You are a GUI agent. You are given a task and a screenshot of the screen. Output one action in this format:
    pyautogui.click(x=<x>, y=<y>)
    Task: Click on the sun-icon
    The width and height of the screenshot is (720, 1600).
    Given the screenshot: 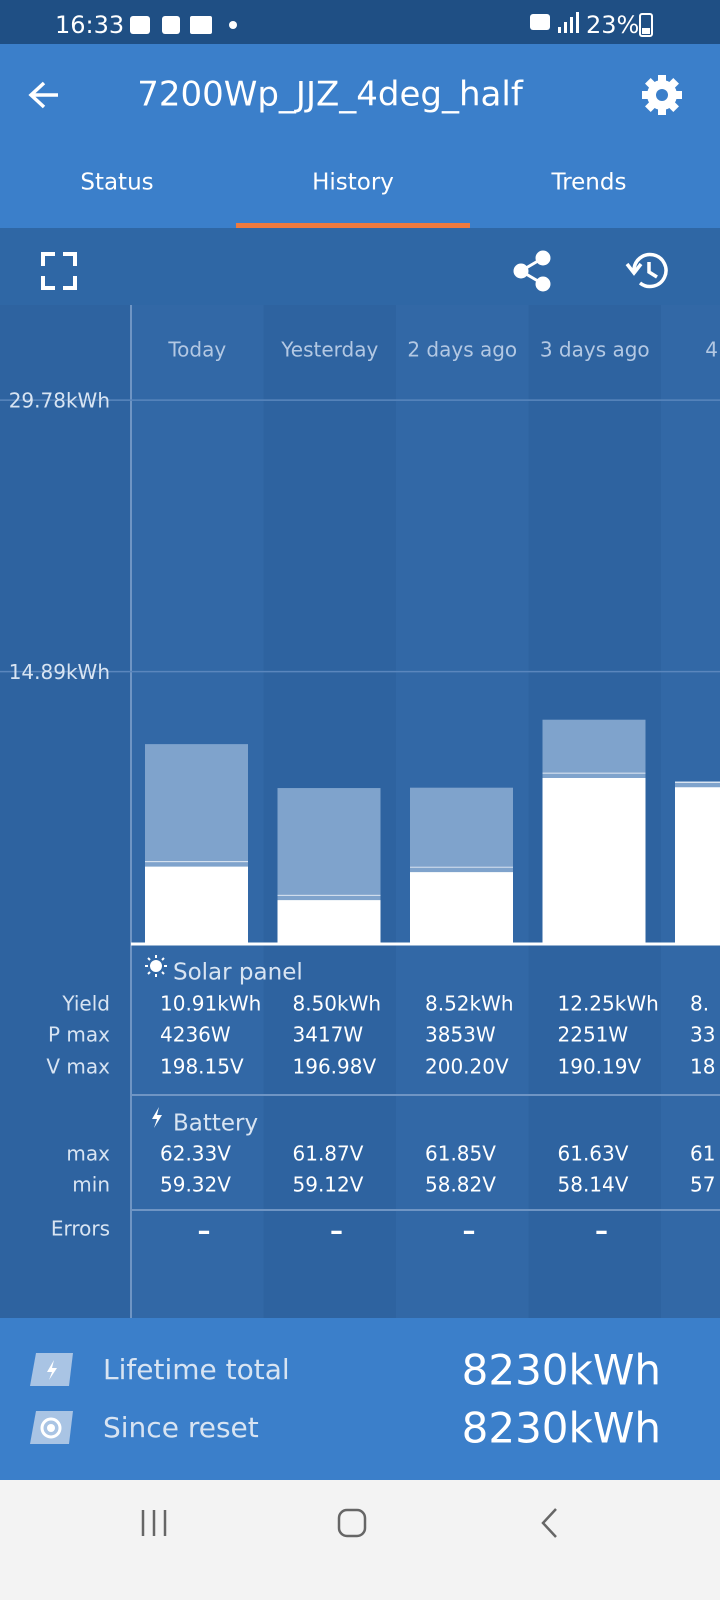 What is the action you would take?
    pyautogui.click(x=156, y=966)
    